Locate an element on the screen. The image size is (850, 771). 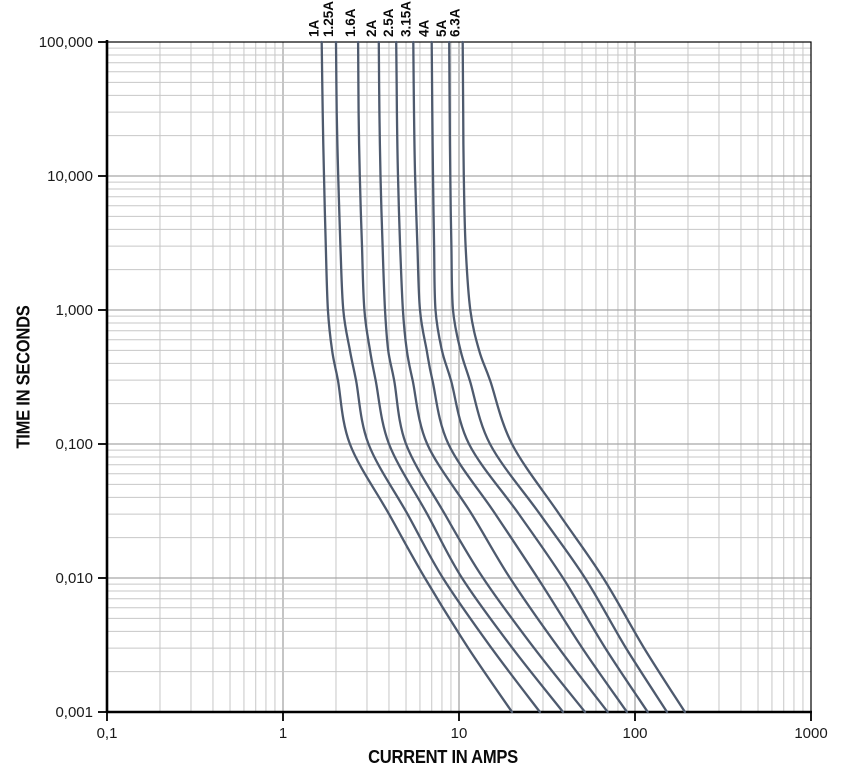
x-tick-label: 10 is located at coordinates (459, 733).